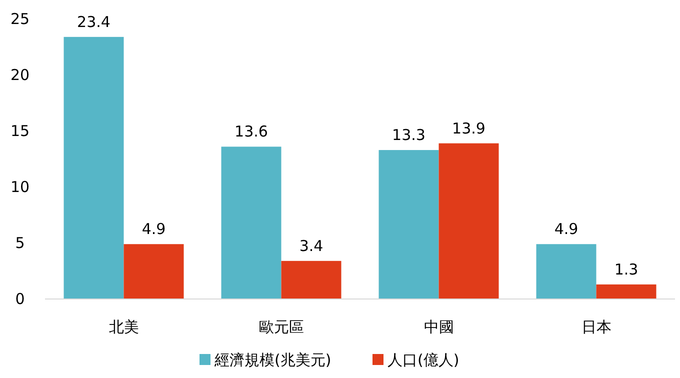 The height and width of the screenshot is (378, 680). I want to click on y-tick-label: 5, so click(20, 243).